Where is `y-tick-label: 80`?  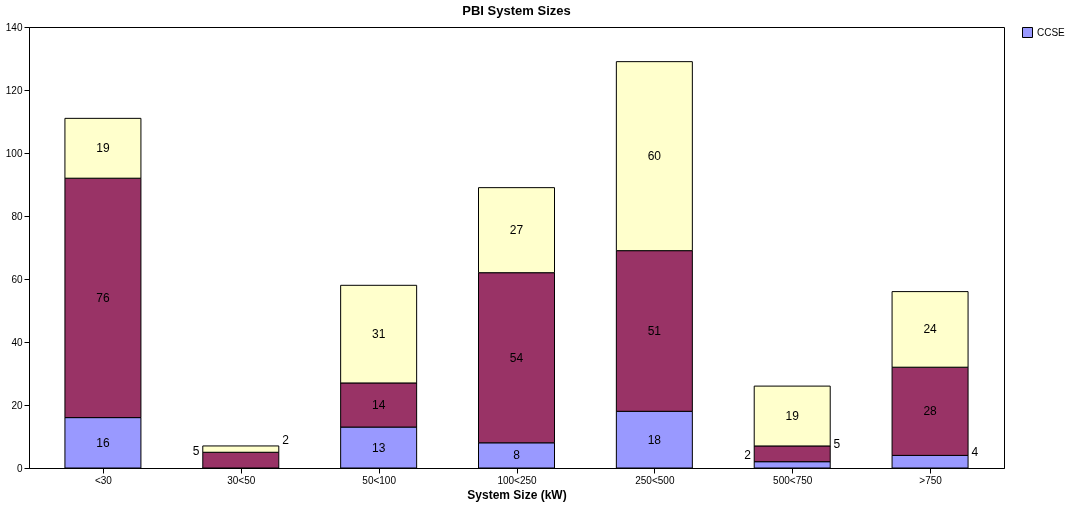
y-tick-label: 80 is located at coordinates (17, 216).